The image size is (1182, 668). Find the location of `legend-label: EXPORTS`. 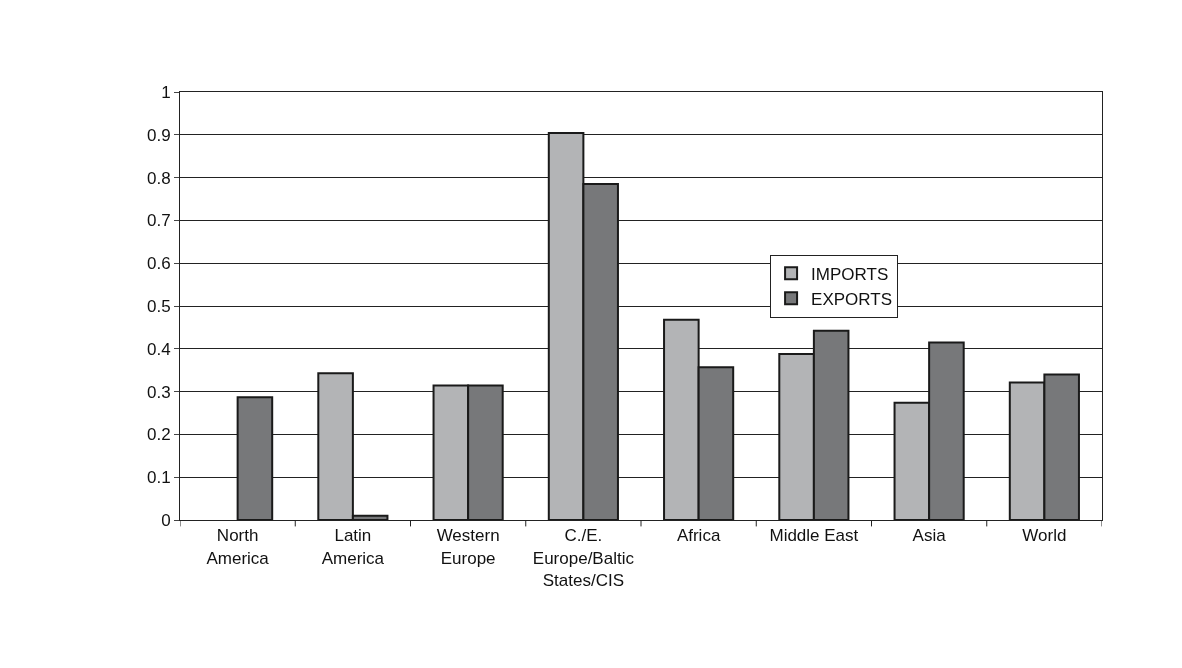

legend-label: EXPORTS is located at coordinates (852, 299).